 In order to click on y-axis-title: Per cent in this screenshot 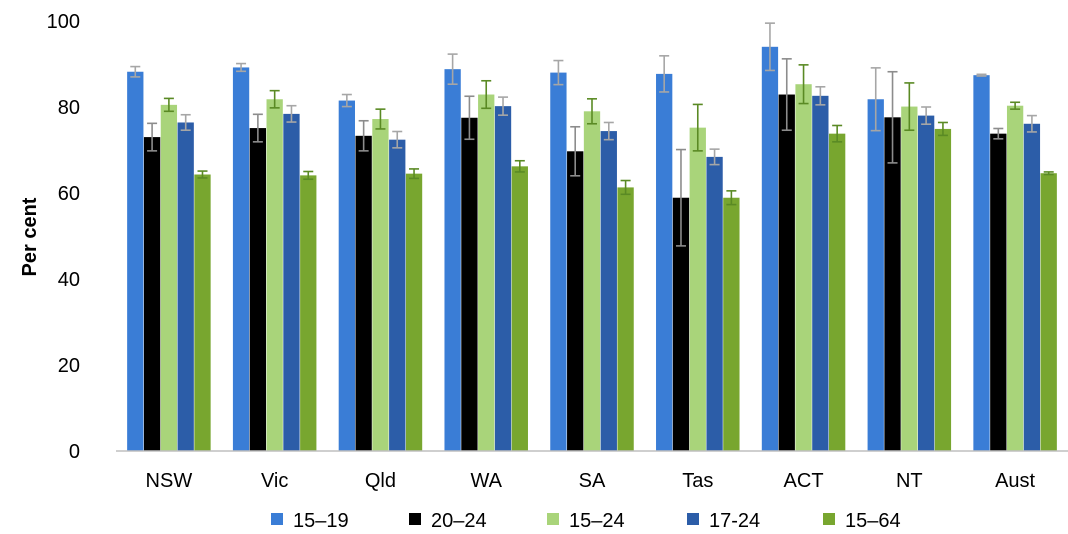, I will do `click(30, 236)`.